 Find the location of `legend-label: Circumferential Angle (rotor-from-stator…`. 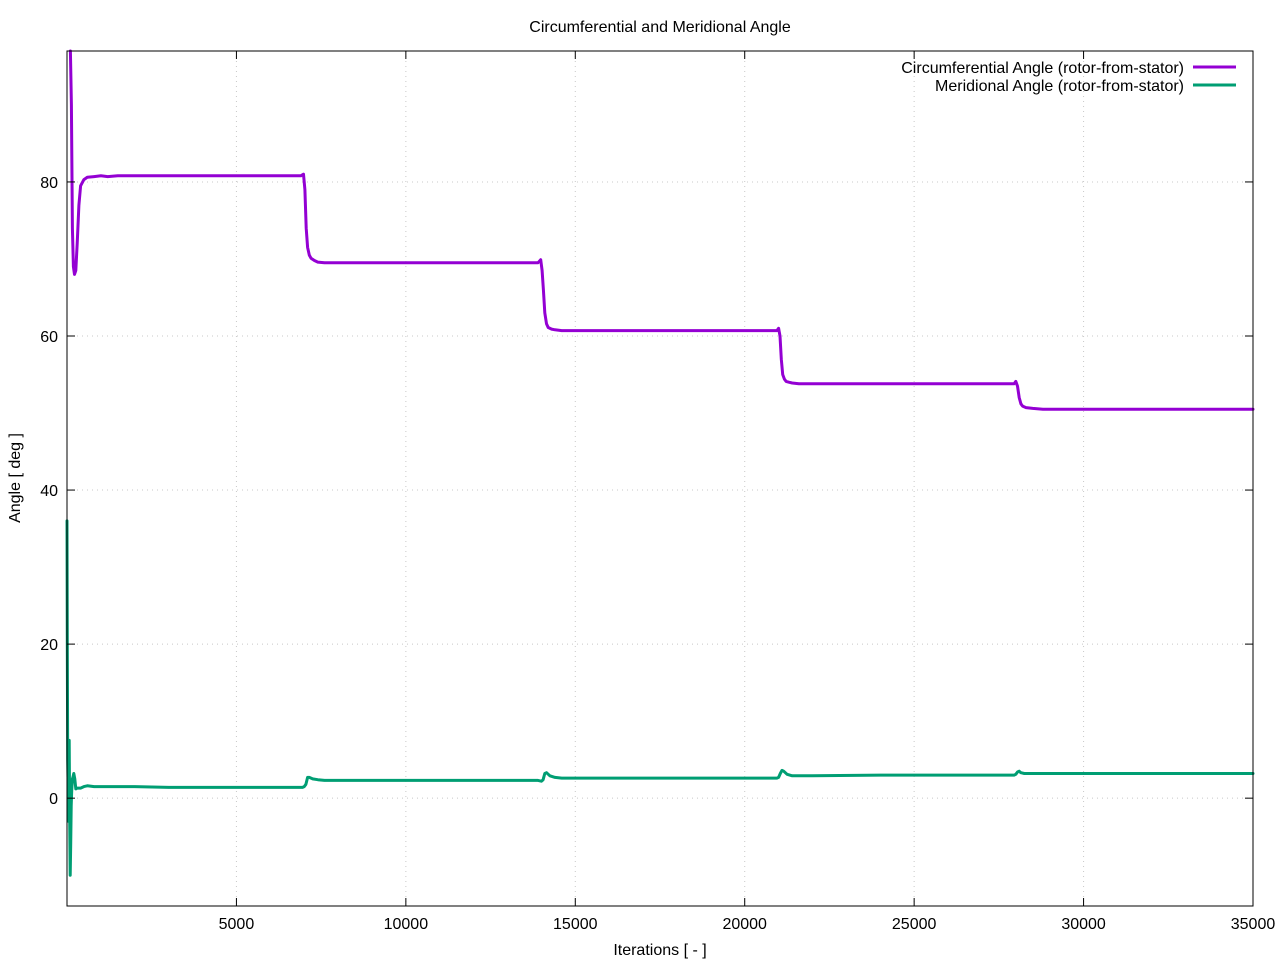

legend-label: Circumferential Angle (rotor-from-stator… is located at coordinates (1042, 68).